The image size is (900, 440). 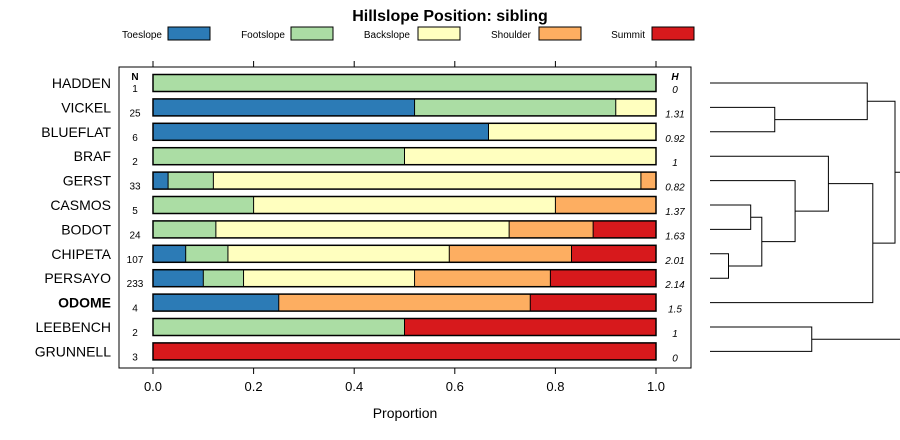 I want to click on x-tick-label: 0.0, so click(x=153, y=386).